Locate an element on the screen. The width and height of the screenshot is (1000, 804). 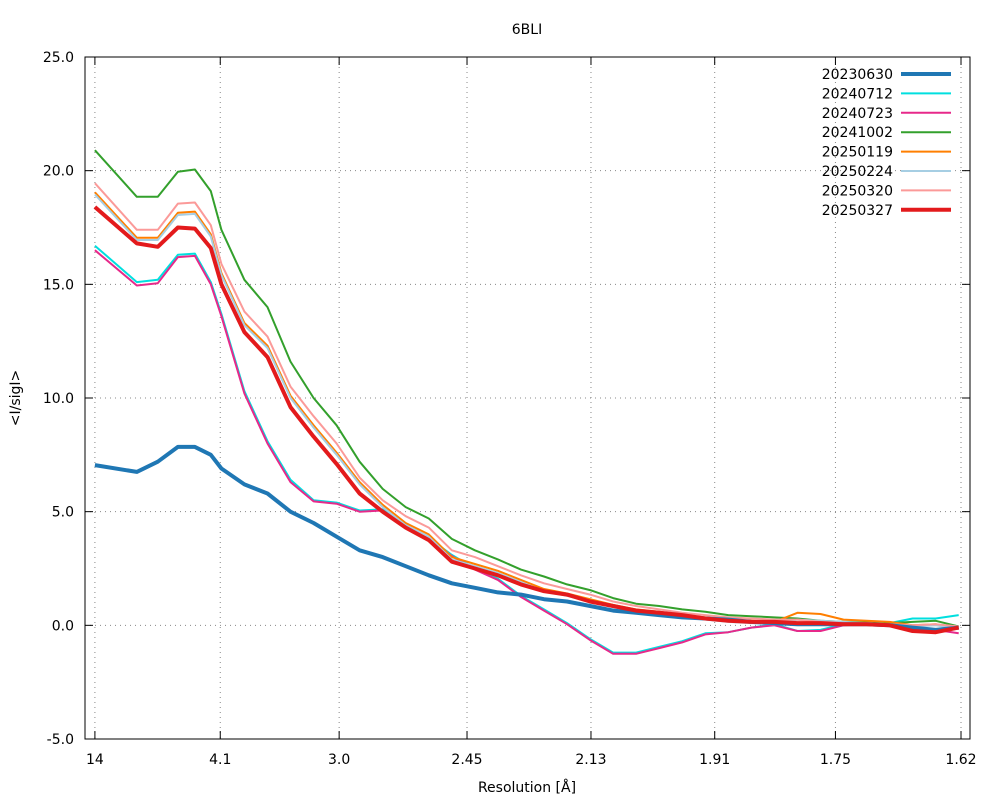
x-tick-label: 14 is located at coordinates (95, 760).